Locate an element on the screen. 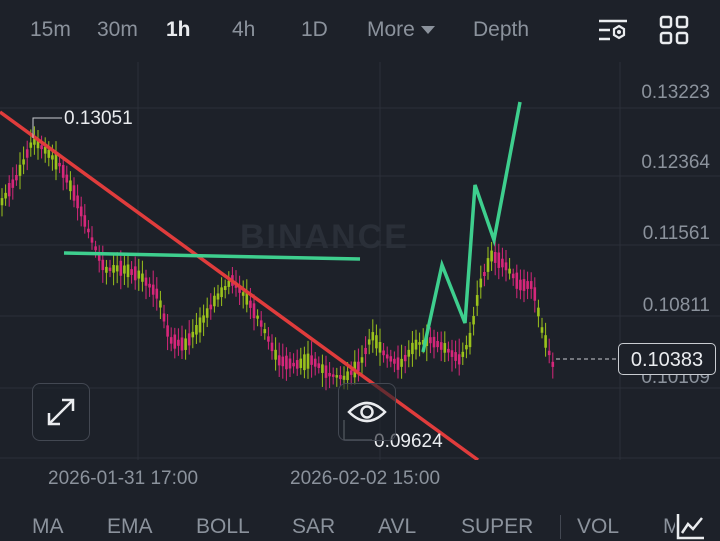 This screenshot has height=541, width=720. caret-down-icon is located at coordinates (427, 30).